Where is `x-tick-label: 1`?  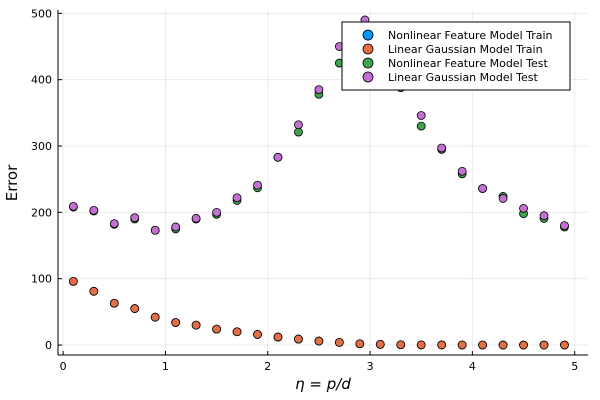
x-tick-label: 1 is located at coordinates (165, 366).